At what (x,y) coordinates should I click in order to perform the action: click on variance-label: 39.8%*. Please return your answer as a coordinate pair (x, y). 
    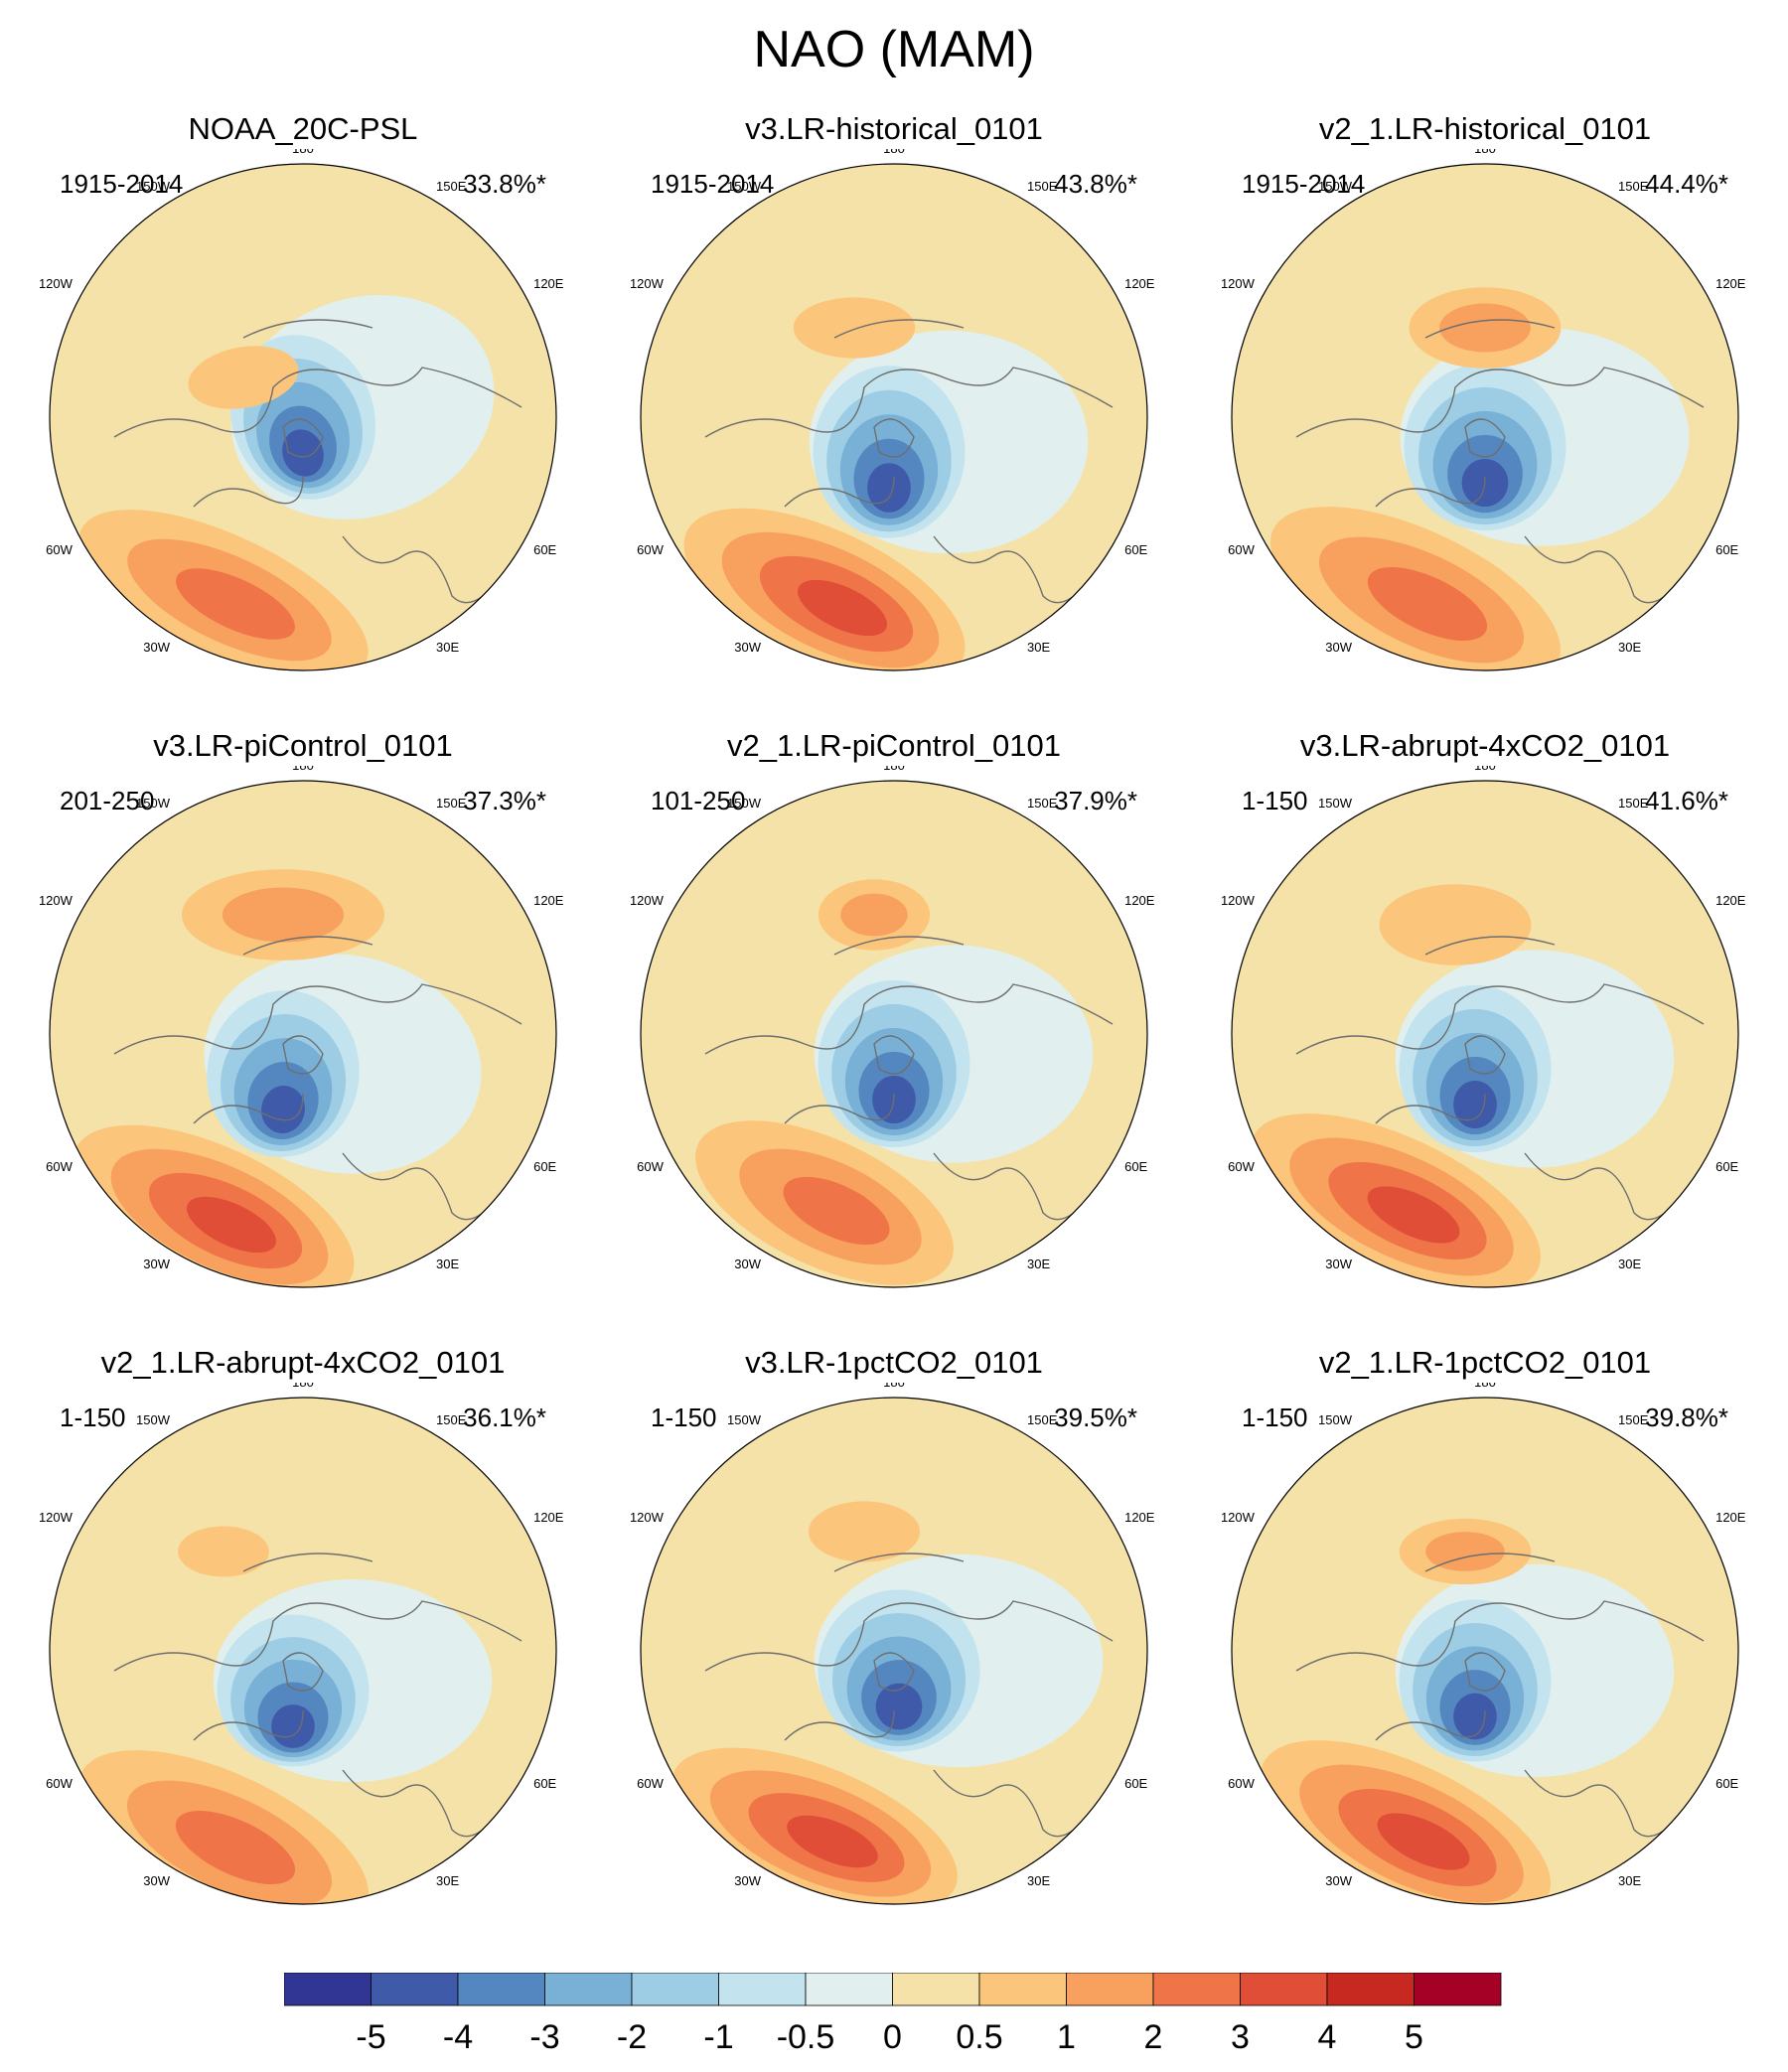
    Looking at the image, I should click on (1687, 1417).